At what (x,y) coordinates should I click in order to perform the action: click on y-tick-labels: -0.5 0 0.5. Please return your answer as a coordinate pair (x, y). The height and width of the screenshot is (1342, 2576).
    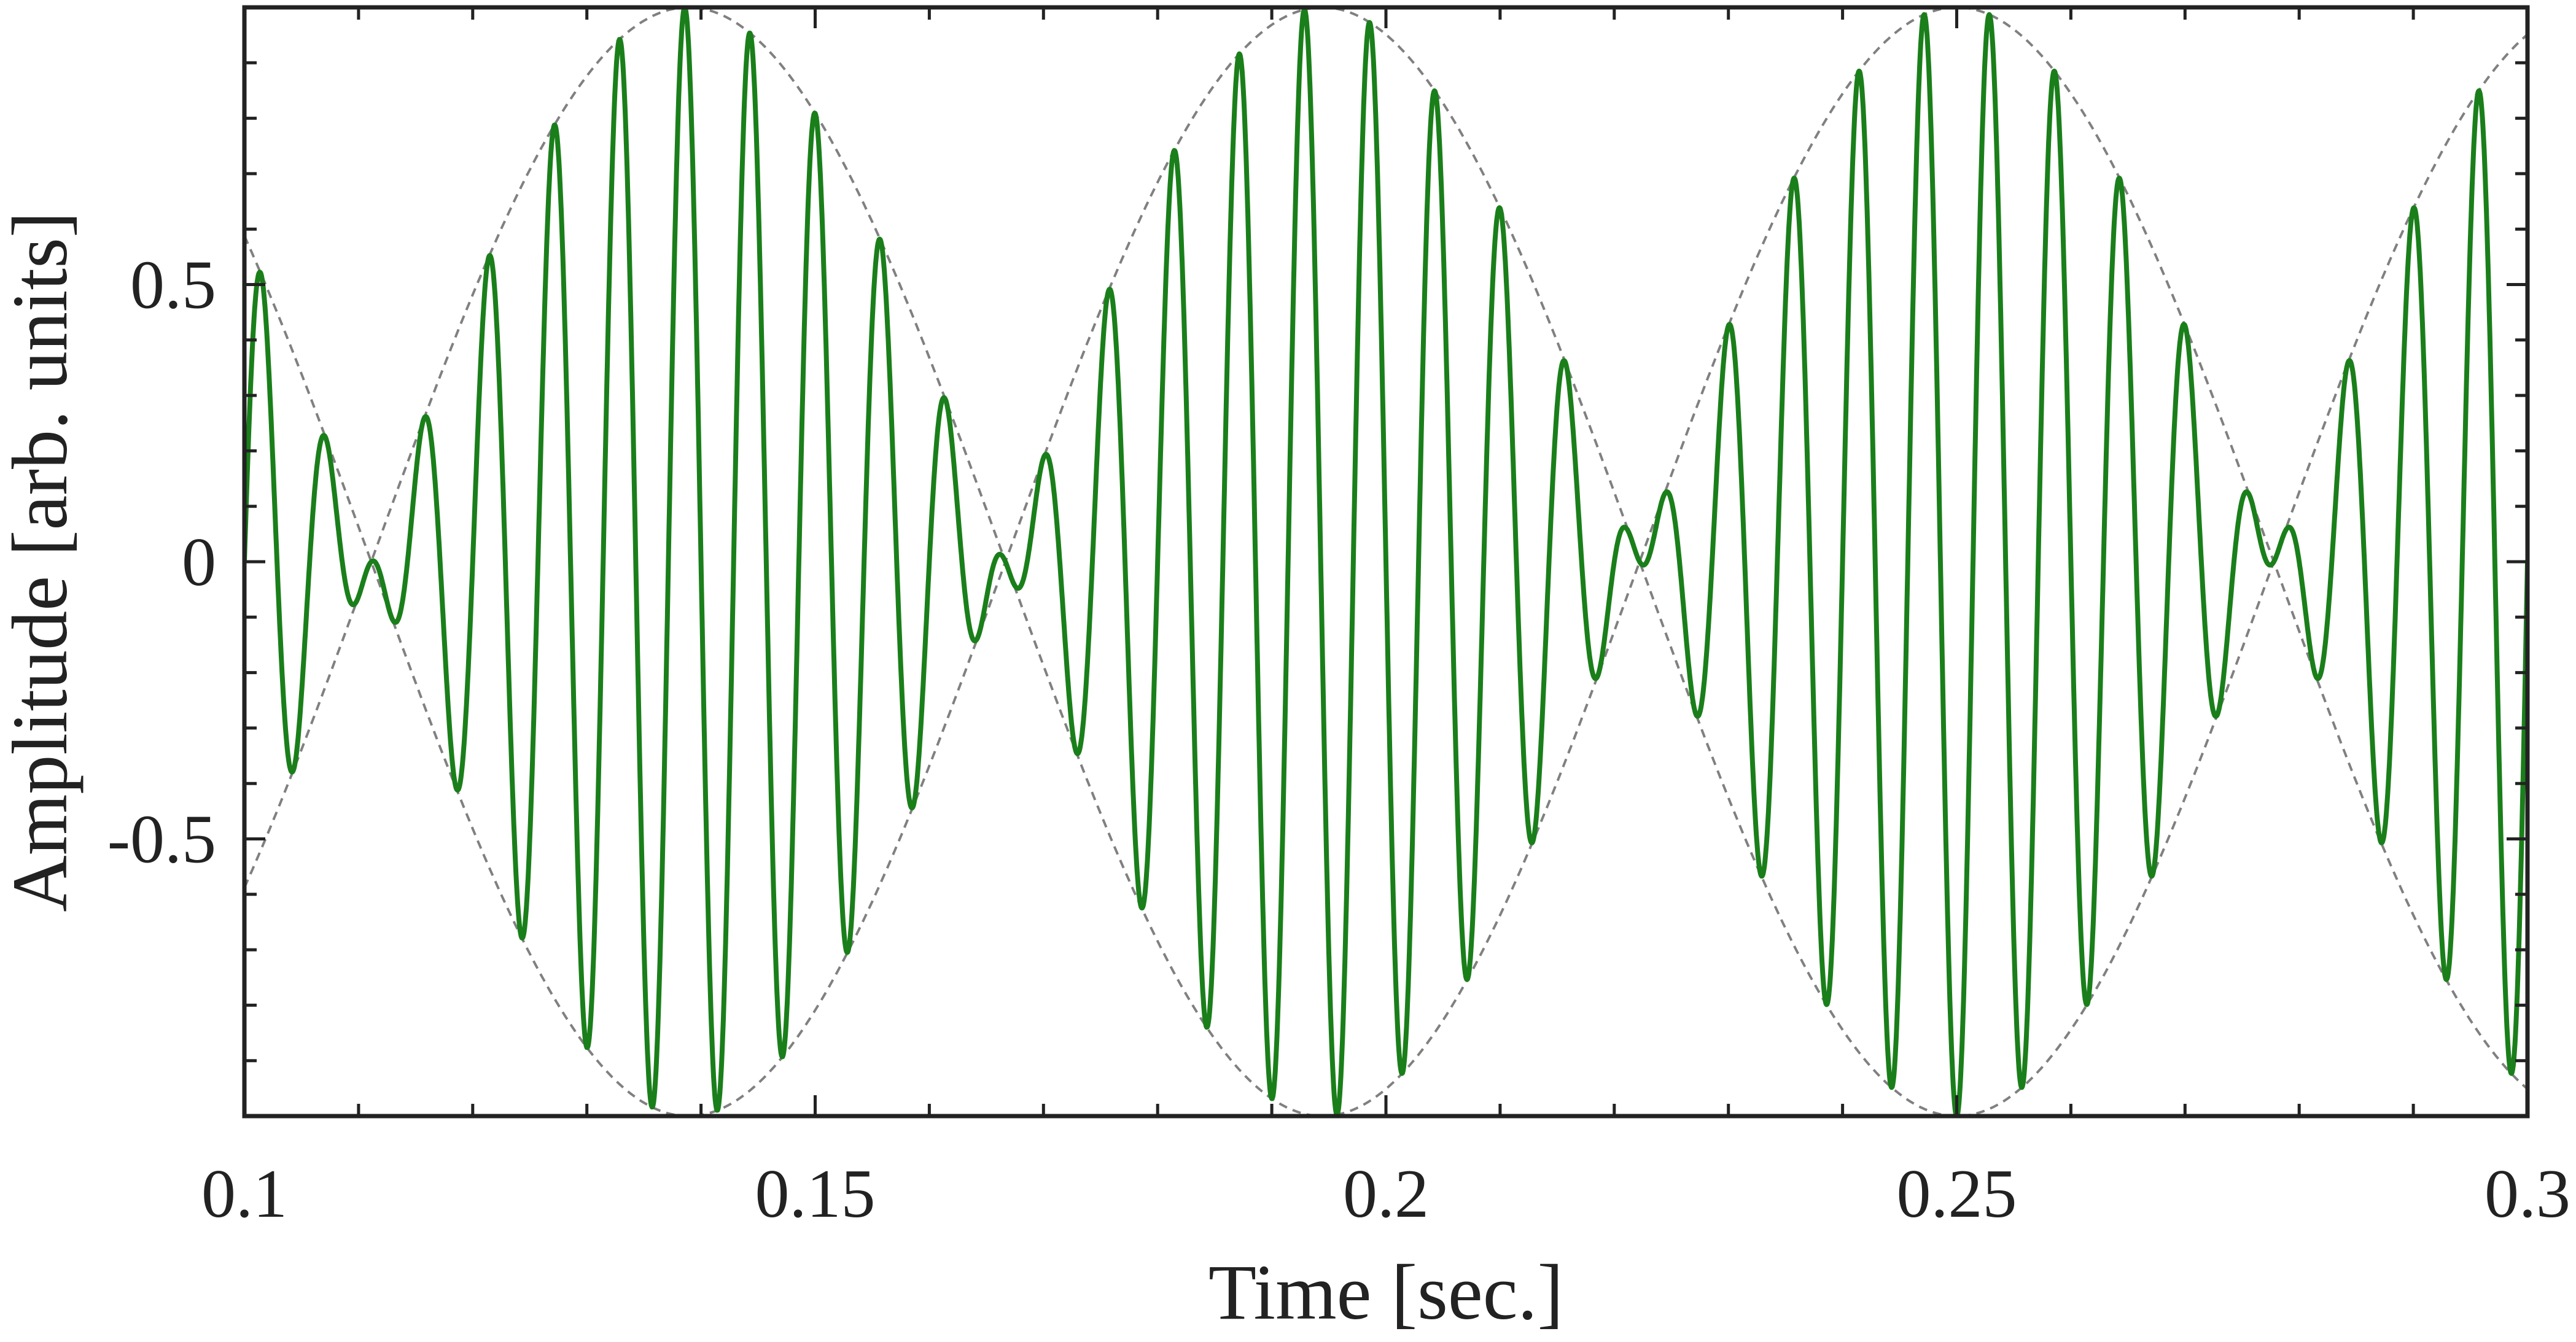
    Looking at the image, I should click on (161, 562).